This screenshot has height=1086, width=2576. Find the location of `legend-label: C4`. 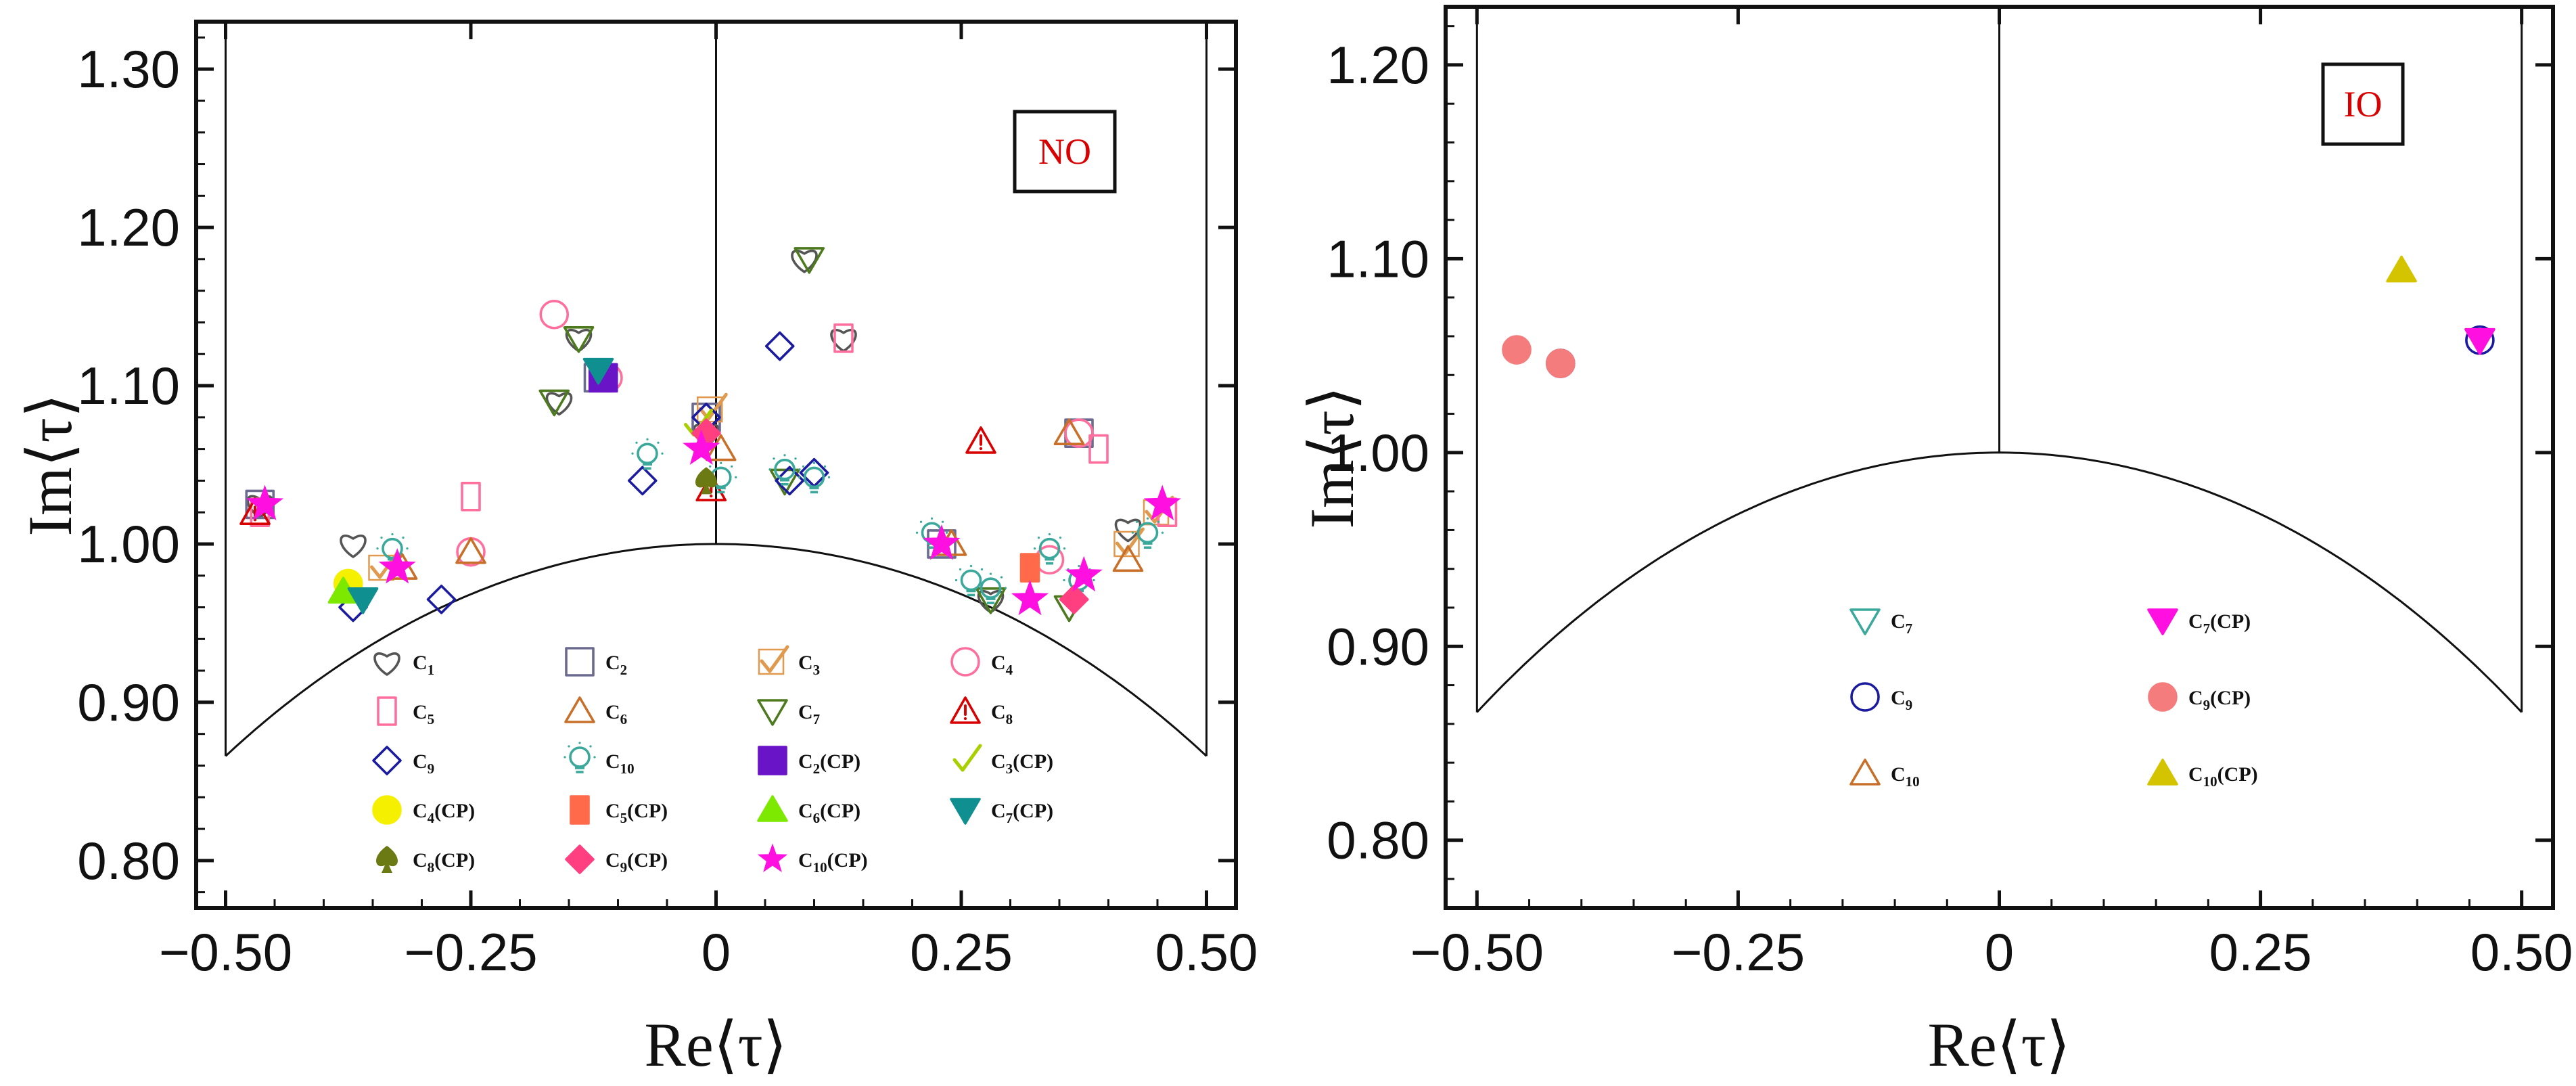

legend-label: C4 is located at coordinates (1002, 665).